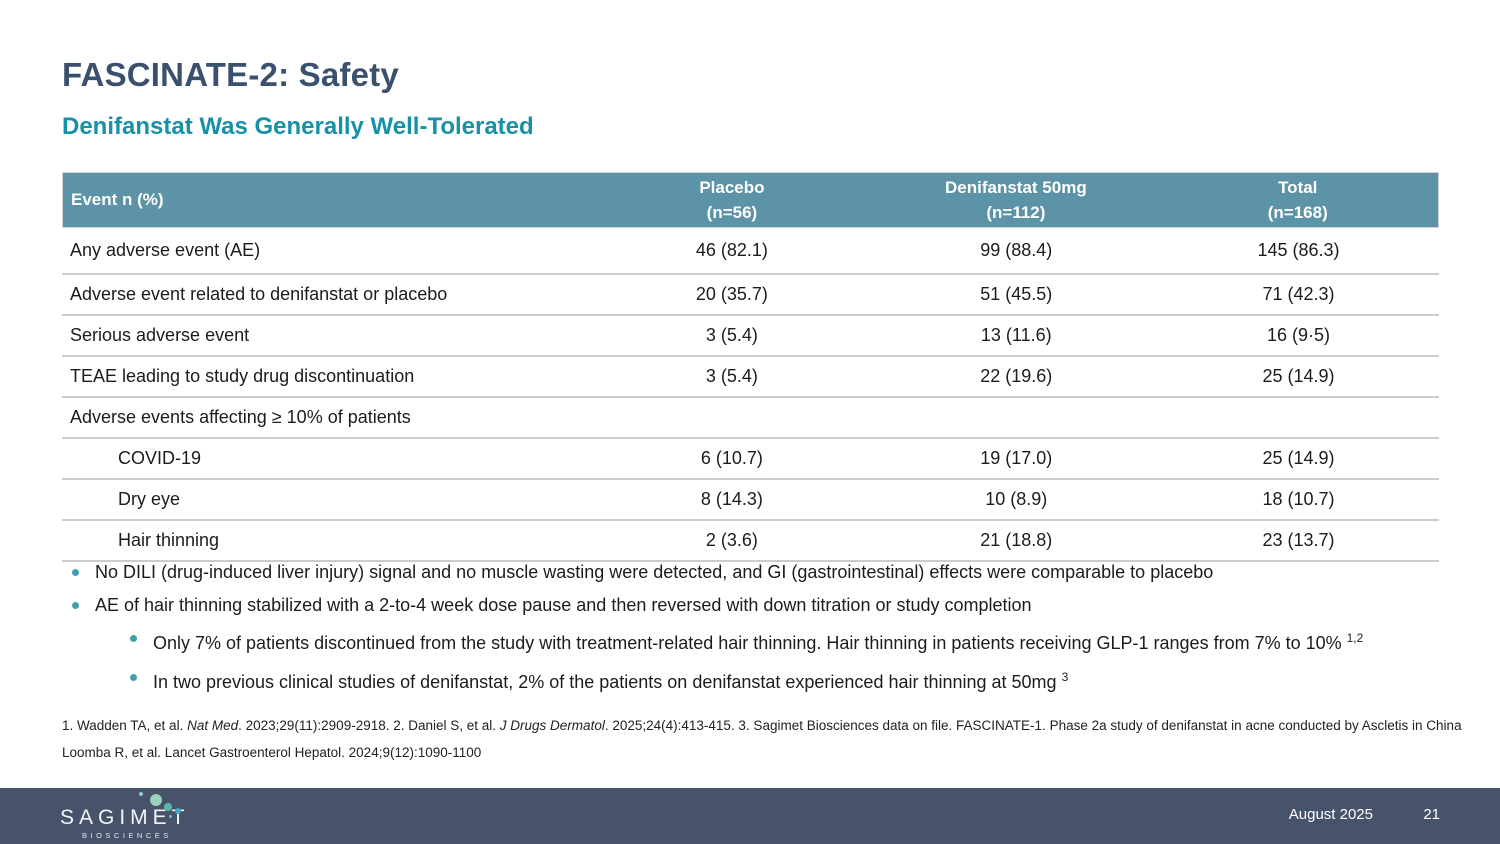 The image size is (1500, 844). Describe the element at coordinates (166, 805) in the screenshot. I see `logo-dots-icon` at that location.